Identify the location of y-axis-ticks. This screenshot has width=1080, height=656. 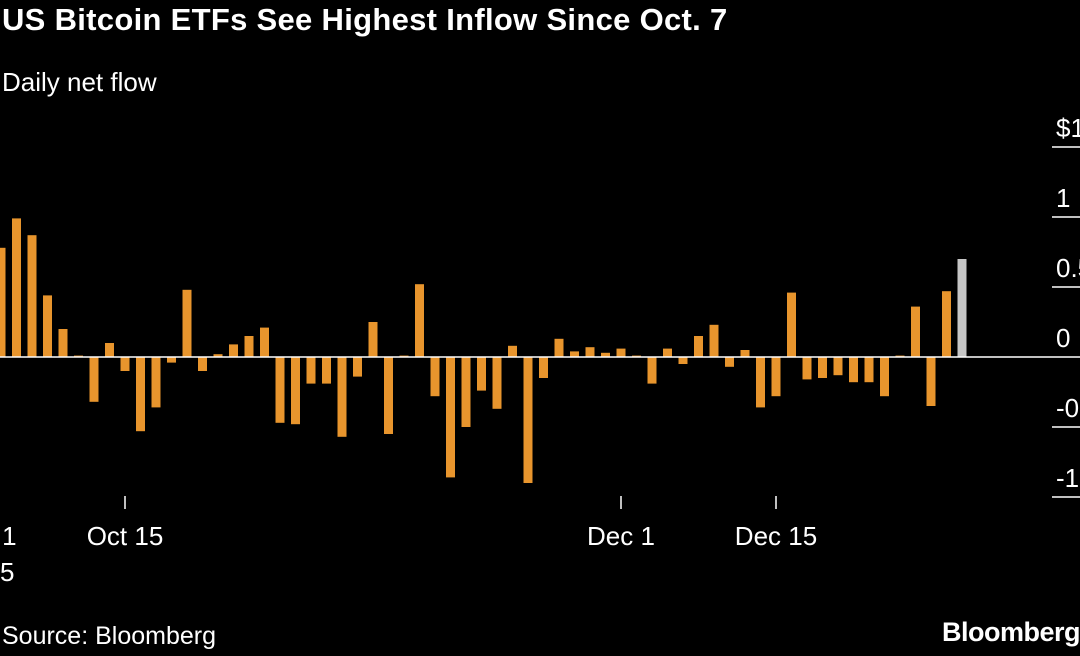
(1066, 322).